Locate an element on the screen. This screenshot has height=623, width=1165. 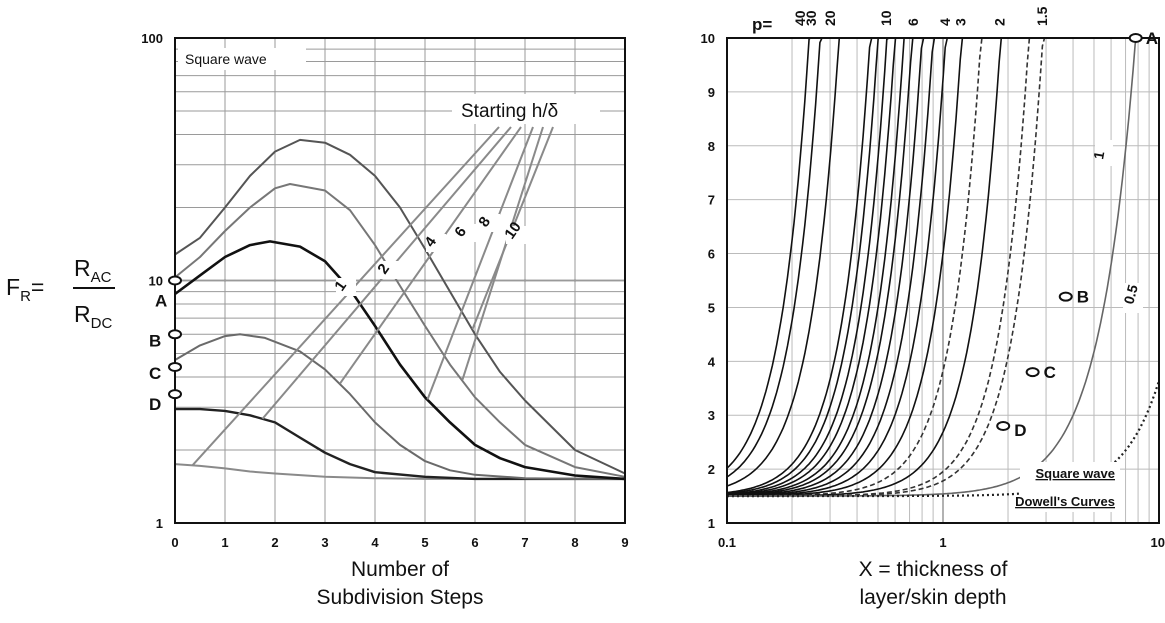
point-marker-B is located at coordinates (175, 334).